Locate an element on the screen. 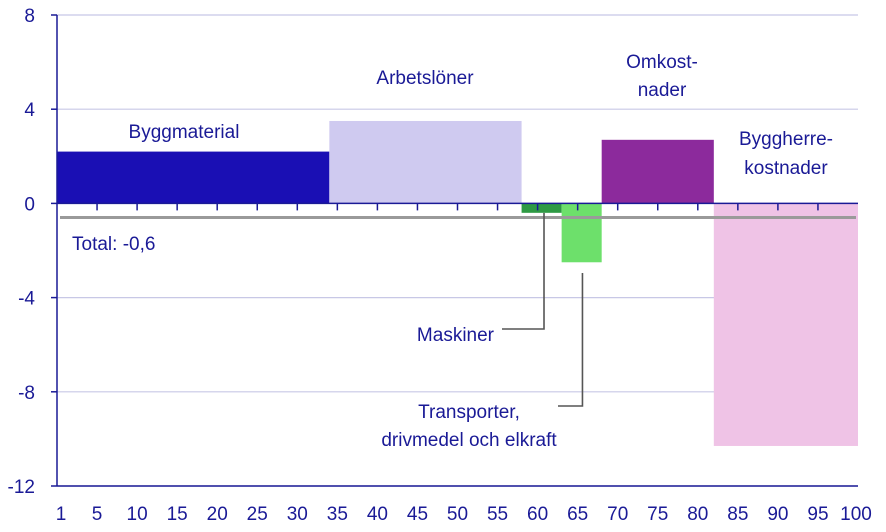 This screenshot has height=532, width=886. y-tick-label: 4 is located at coordinates (29, 110).